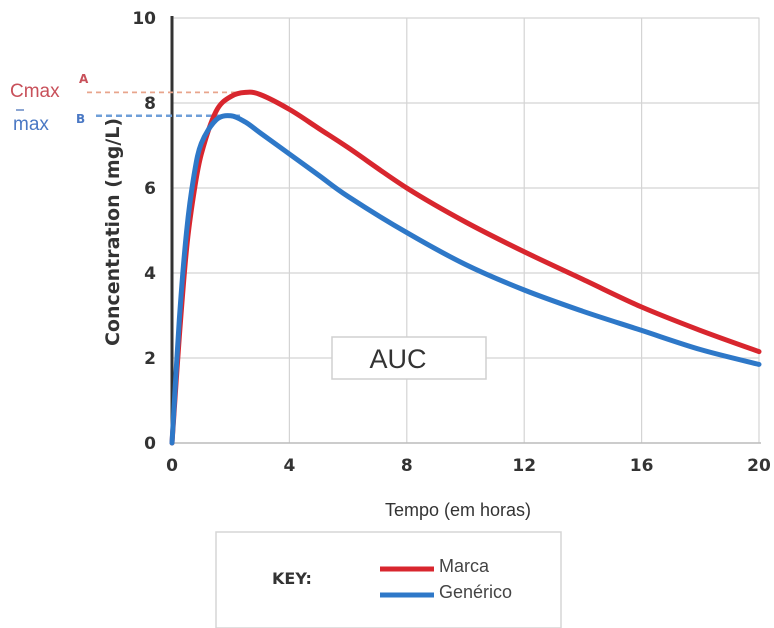 This screenshot has width=774, height=628. I want to click on auc-box: AUC, so click(409, 358).